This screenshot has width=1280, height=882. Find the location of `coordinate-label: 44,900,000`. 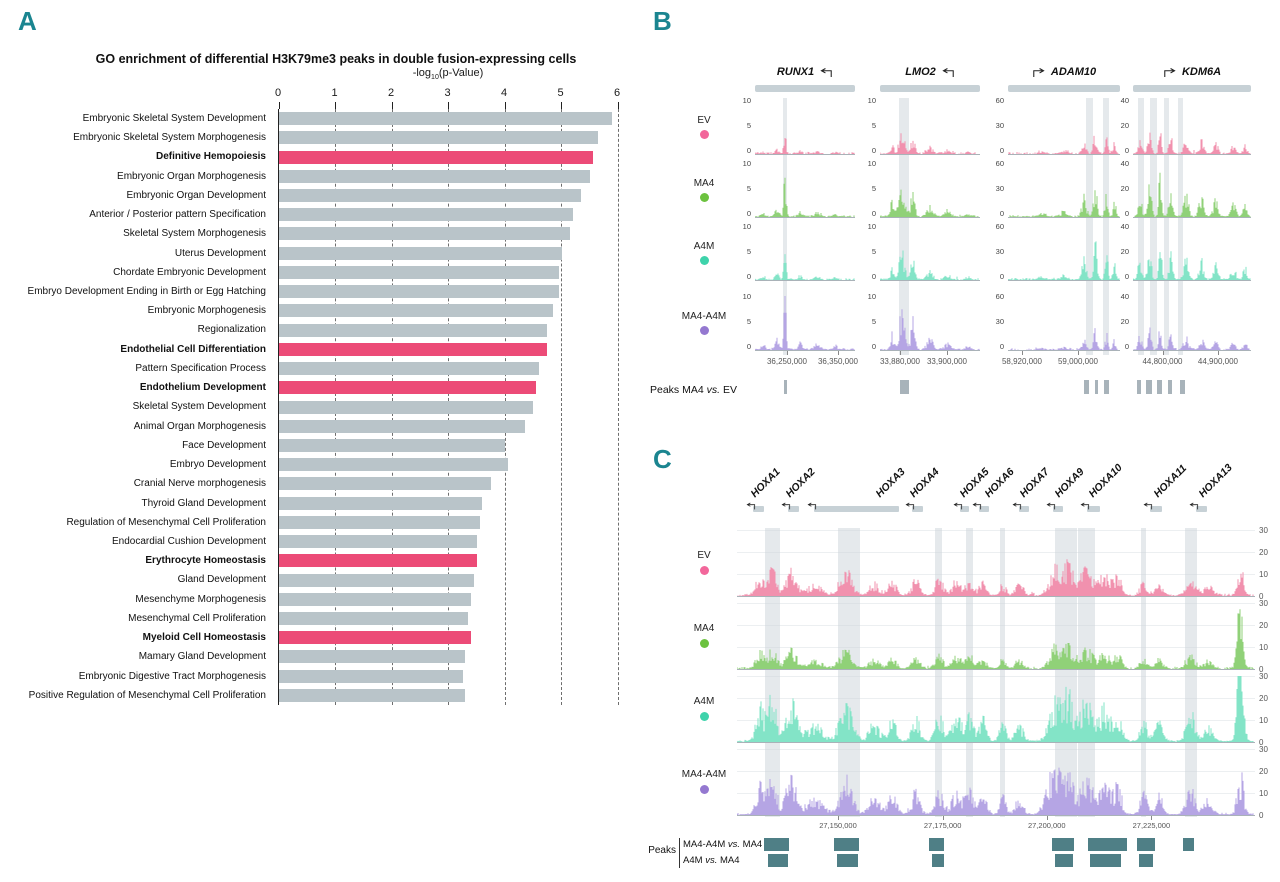

coordinate-label: 44,900,000 is located at coordinates (1217, 361).